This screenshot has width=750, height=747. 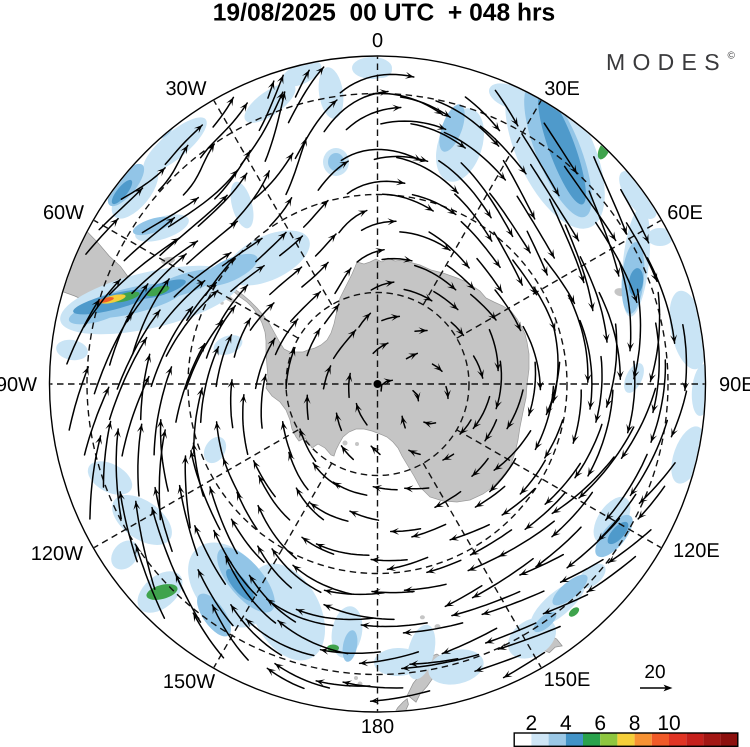 What do you see at coordinates (189, 682) in the screenshot?
I see `svg-text: 150W` at bounding box center [189, 682].